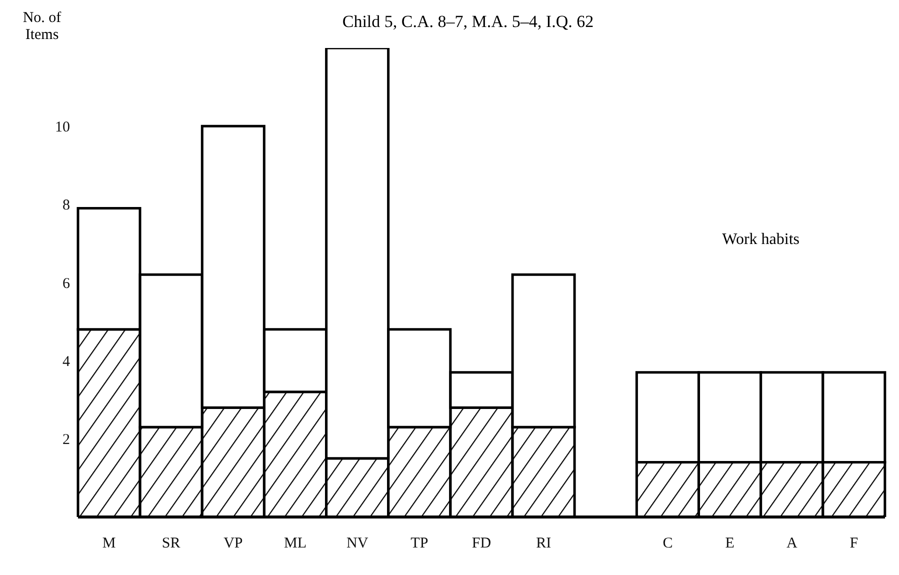  I want to click on annotation: Work habits, so click(761, 239).